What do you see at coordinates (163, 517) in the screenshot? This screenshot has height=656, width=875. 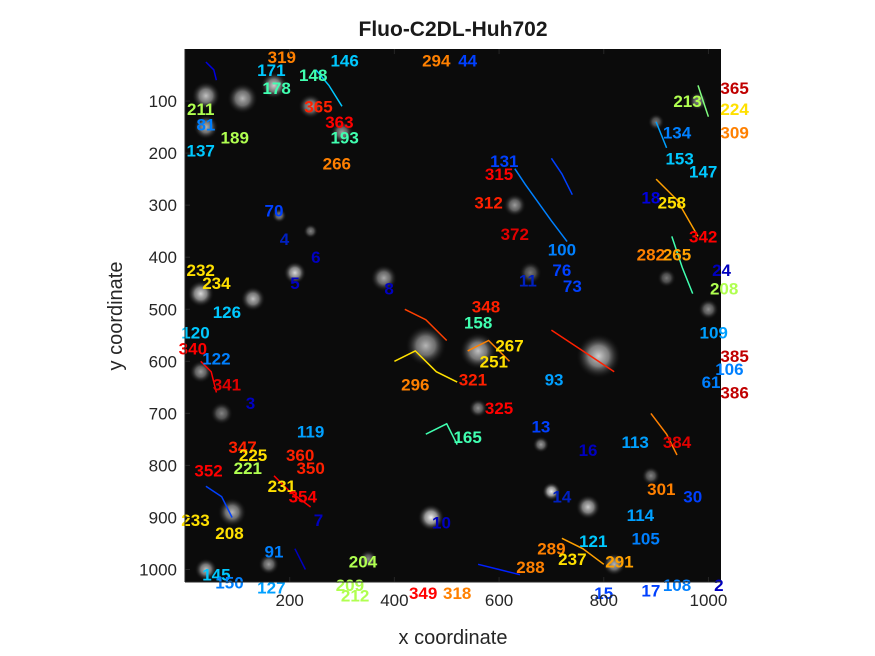 I see `y-tick-label-8: 900` at bounding box center [163, 517].